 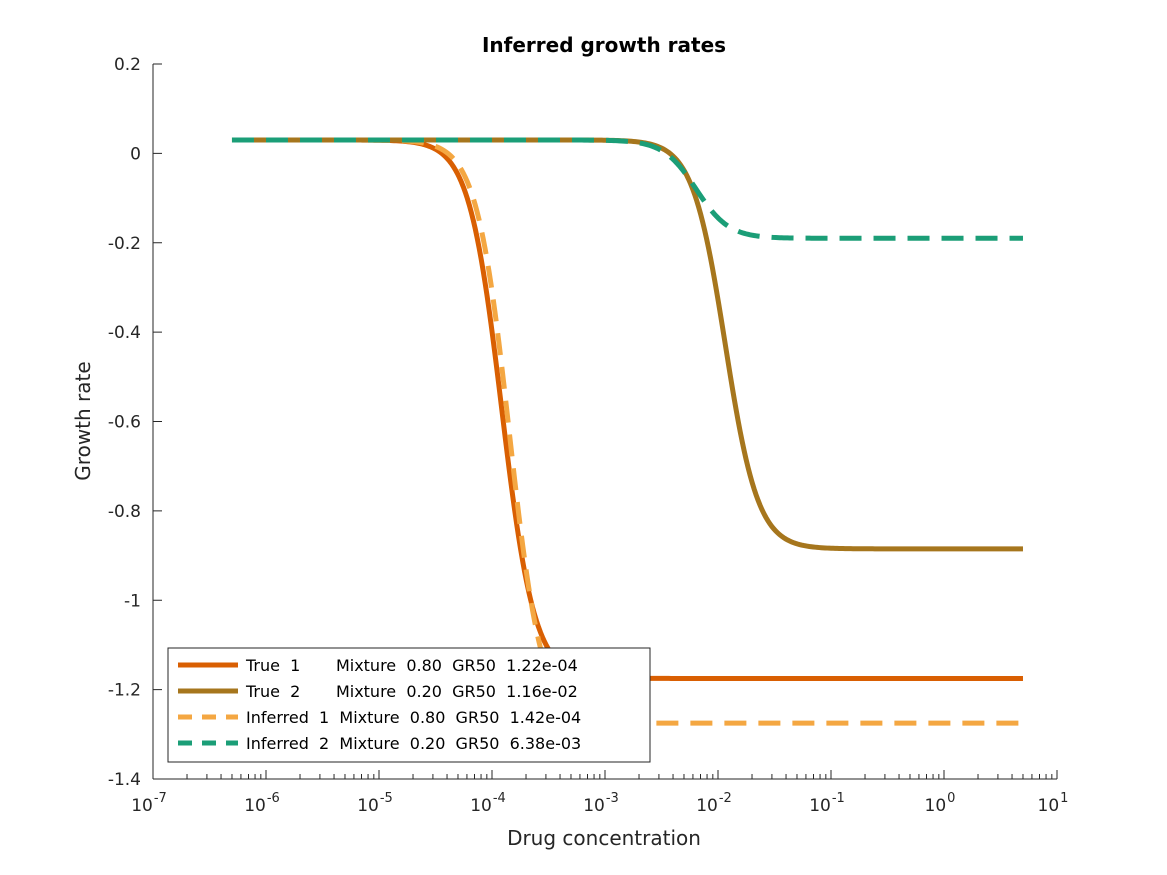 I want to click on legend-entry: True 1 Mixture 0.80 GR50 1.22e-04, so click(x=411, y=665).